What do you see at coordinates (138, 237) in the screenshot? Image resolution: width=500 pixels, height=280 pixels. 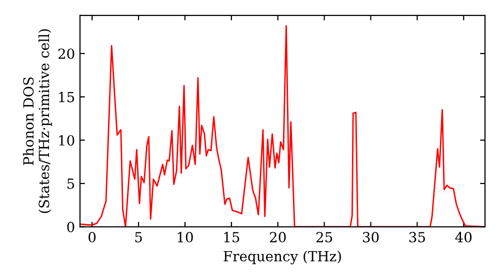 I see `x-tick-label: 5` at bounding box center [138, 237].